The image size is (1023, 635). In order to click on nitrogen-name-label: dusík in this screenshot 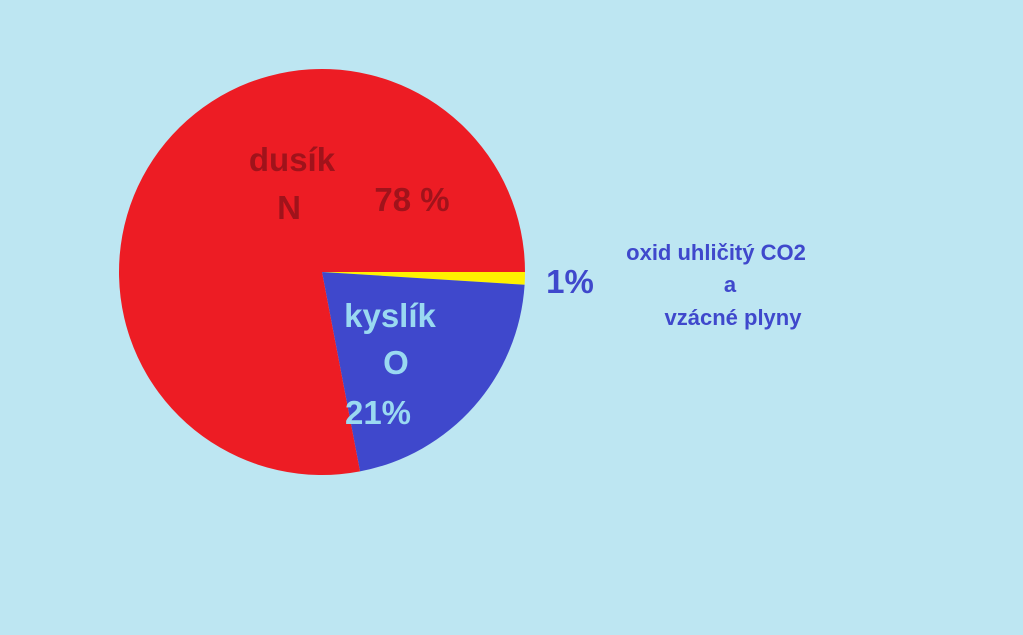, I will do `click(292, 159)`.